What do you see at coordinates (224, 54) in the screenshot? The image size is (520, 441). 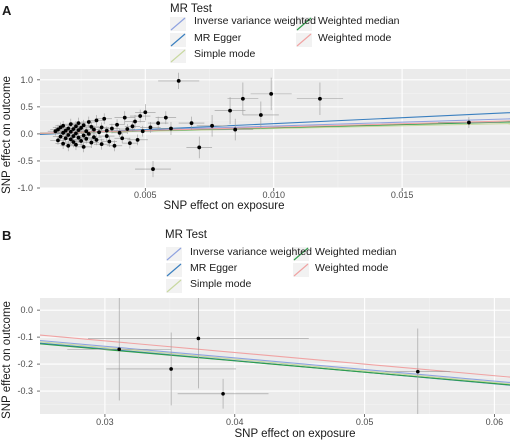 I see `legend-label-simple-mode-a: Simple mode` at bounding box center [224, 54].